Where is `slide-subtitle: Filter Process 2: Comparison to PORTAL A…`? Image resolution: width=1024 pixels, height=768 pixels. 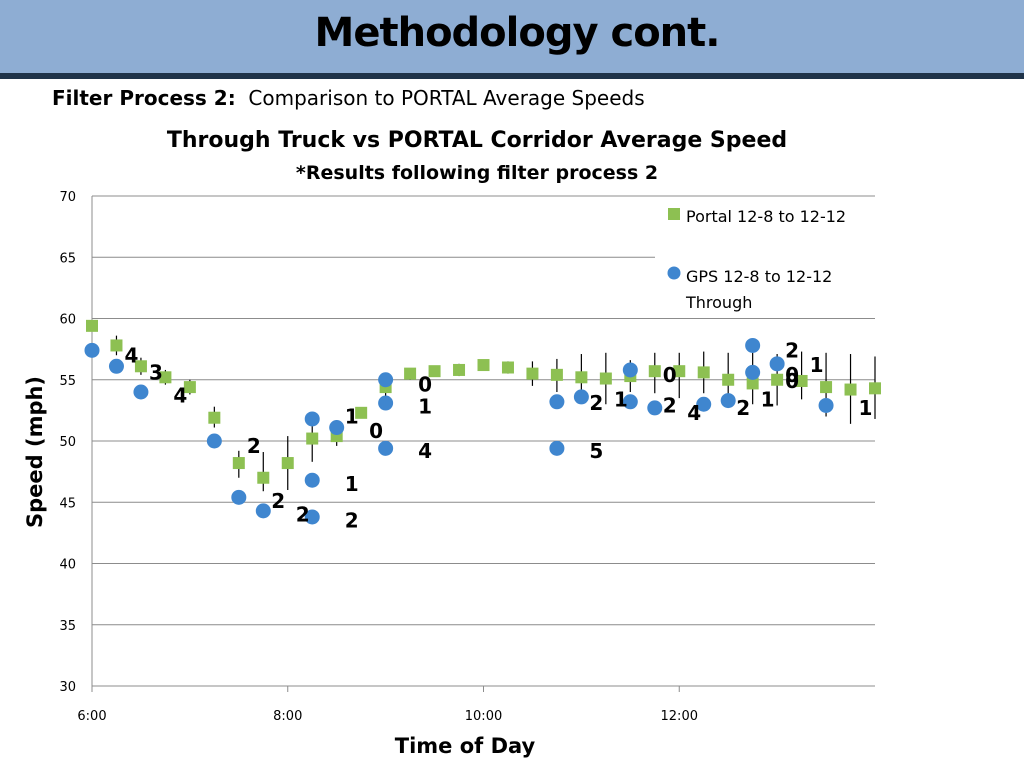
slide-subtitle: Filter Process 2: Comparison to PORTAL A… is located at coordinates (348, 98).